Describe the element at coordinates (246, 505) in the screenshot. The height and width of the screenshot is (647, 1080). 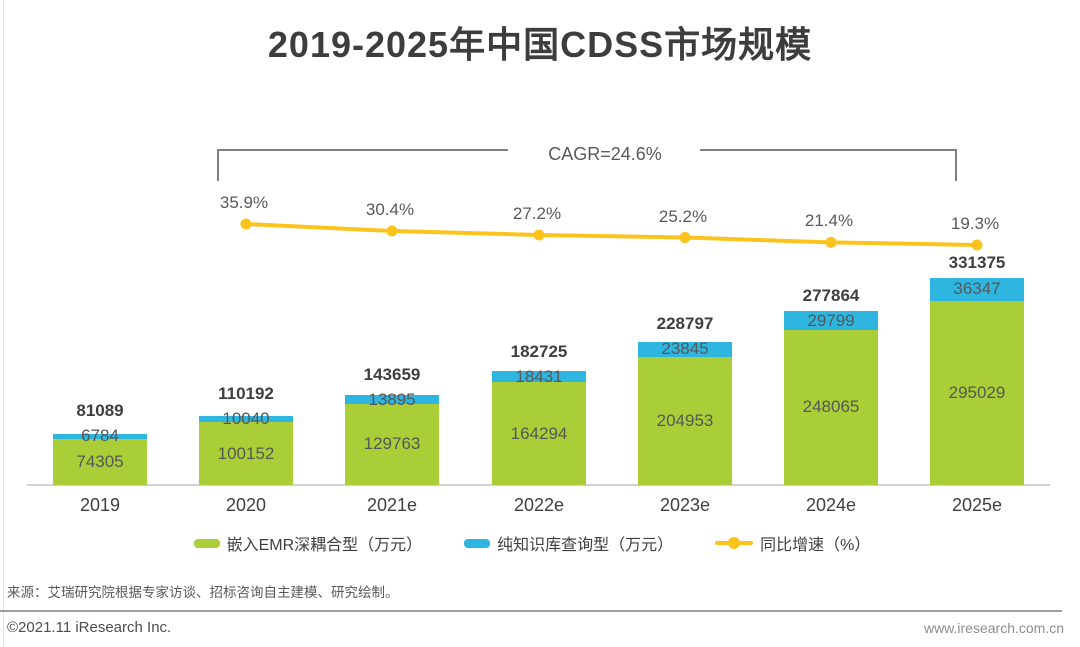
I see `x-axis-label: 2020` at that location.